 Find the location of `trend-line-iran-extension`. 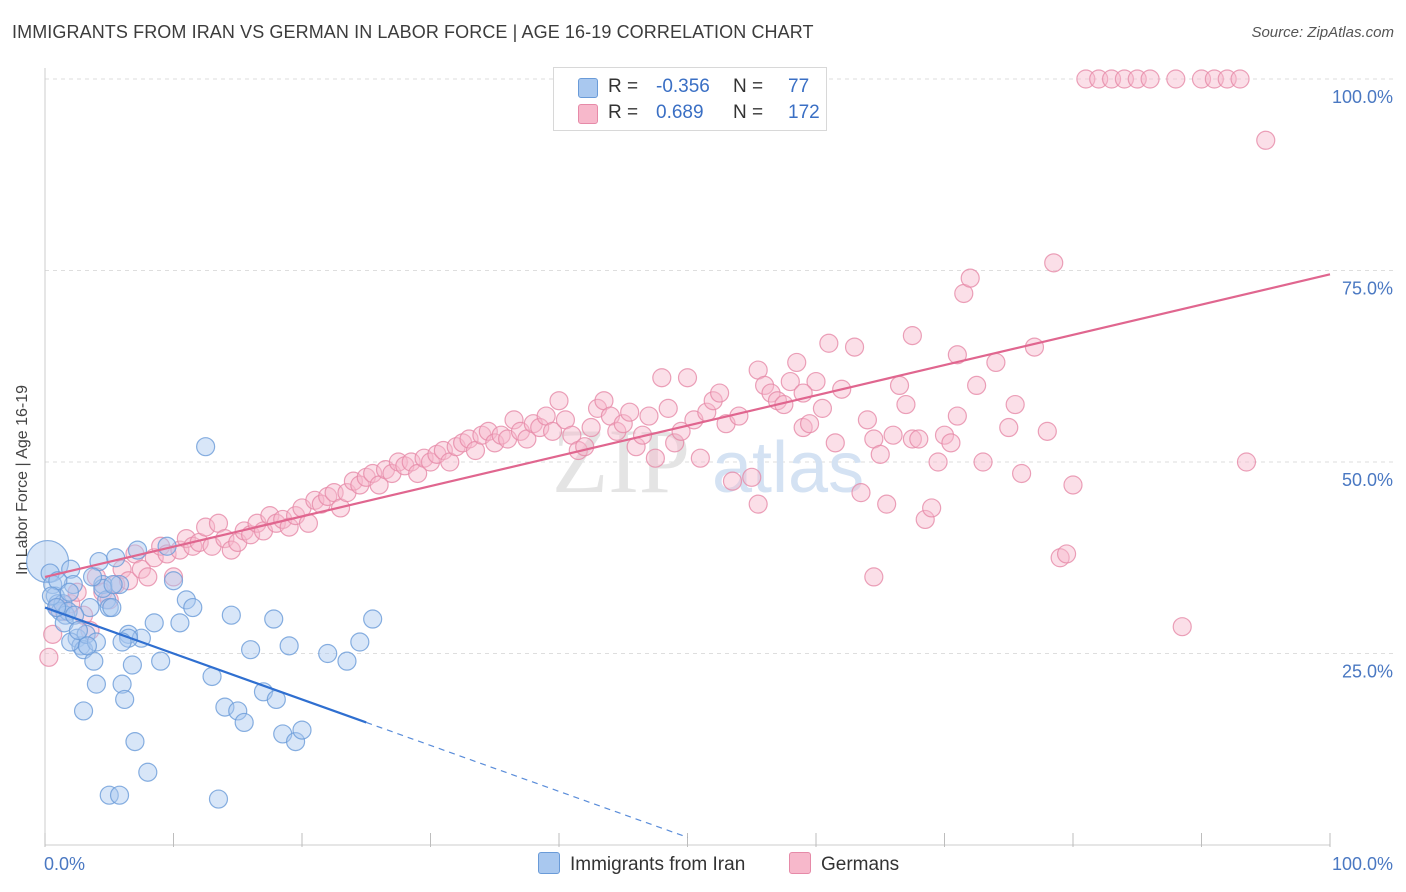

trend-line-iran-extension is located at coordinates (527, 779).